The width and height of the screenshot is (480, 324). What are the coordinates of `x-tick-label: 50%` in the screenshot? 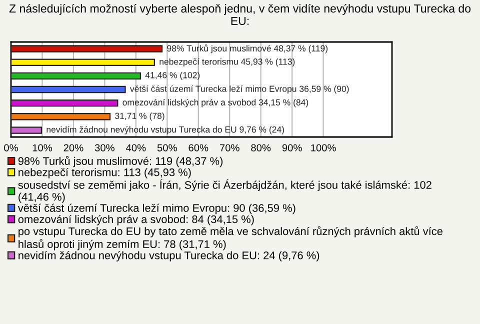 It's located at (167, 148).